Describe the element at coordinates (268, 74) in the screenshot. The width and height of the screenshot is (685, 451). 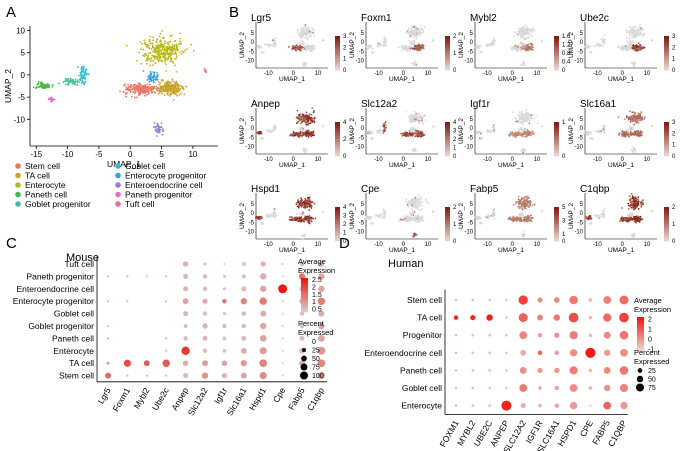
I see `x-tick-label: -10` at that location.